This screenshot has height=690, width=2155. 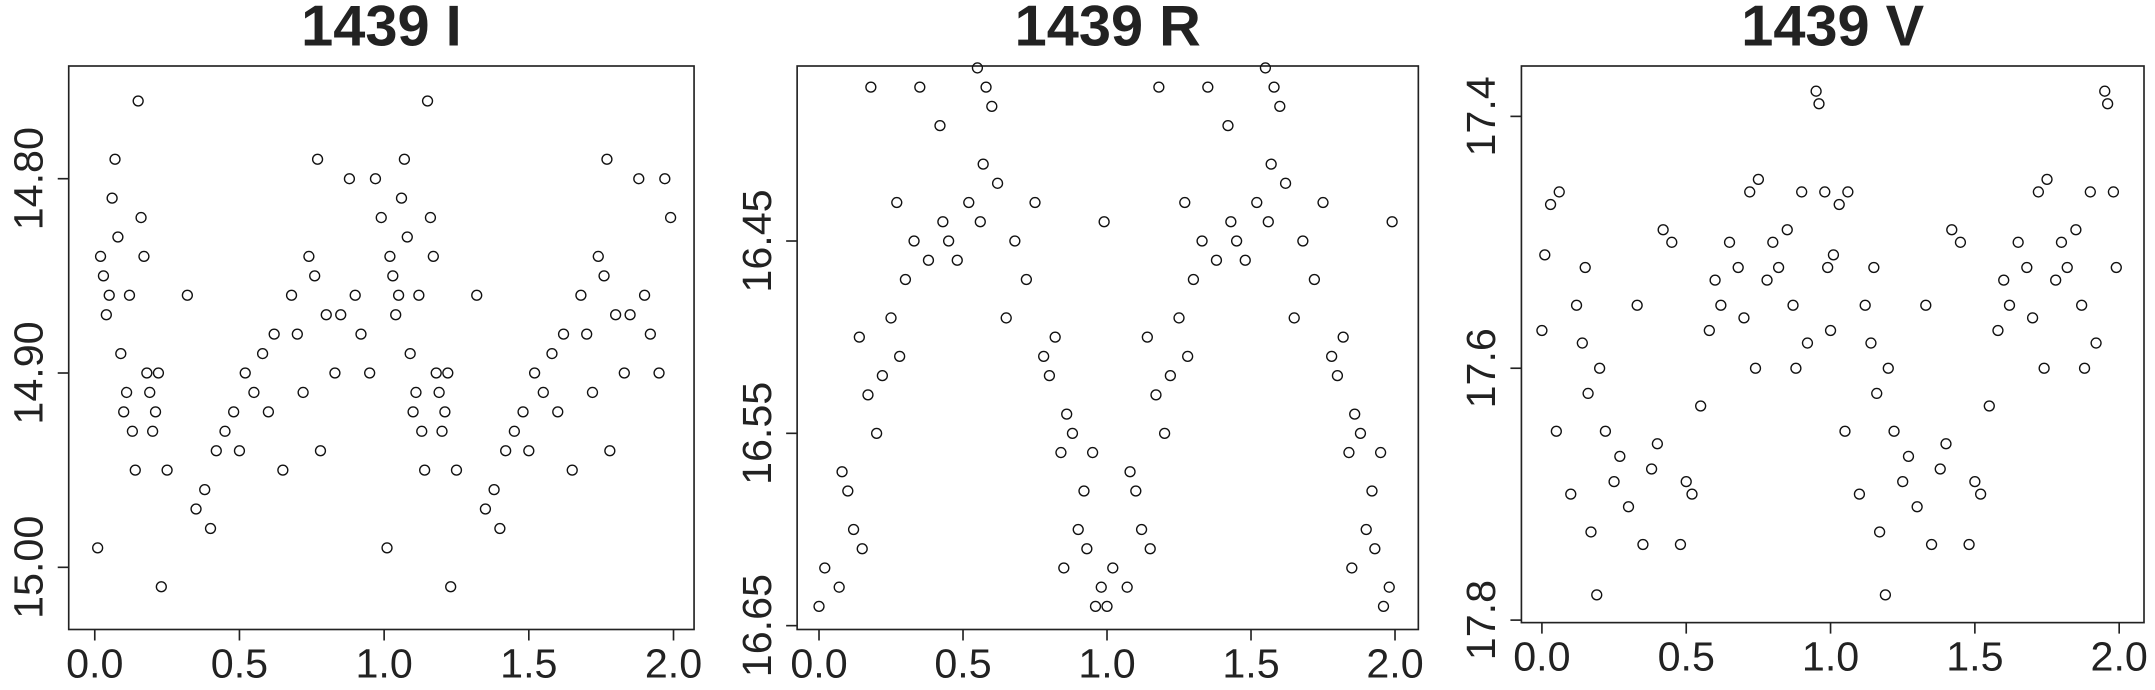 I want to click on x-tick-label: 0.5, so click(x=239, y=663).